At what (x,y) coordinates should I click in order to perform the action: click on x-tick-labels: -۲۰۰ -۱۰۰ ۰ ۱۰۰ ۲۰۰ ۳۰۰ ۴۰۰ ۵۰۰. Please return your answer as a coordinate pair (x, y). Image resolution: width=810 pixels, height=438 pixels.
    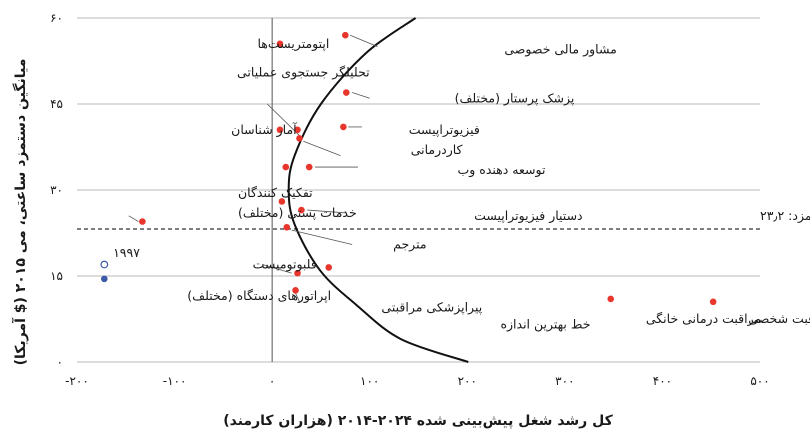
    Looking at the image, I should click on (417, 381).